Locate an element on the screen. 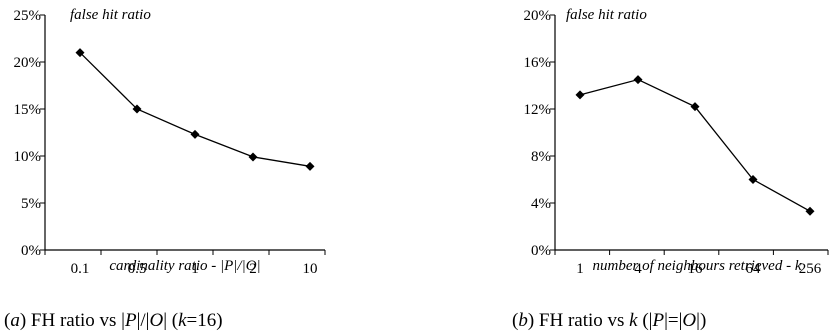  chart-a-x-tick-label: 0.1 is located at coordinates (80, 269).